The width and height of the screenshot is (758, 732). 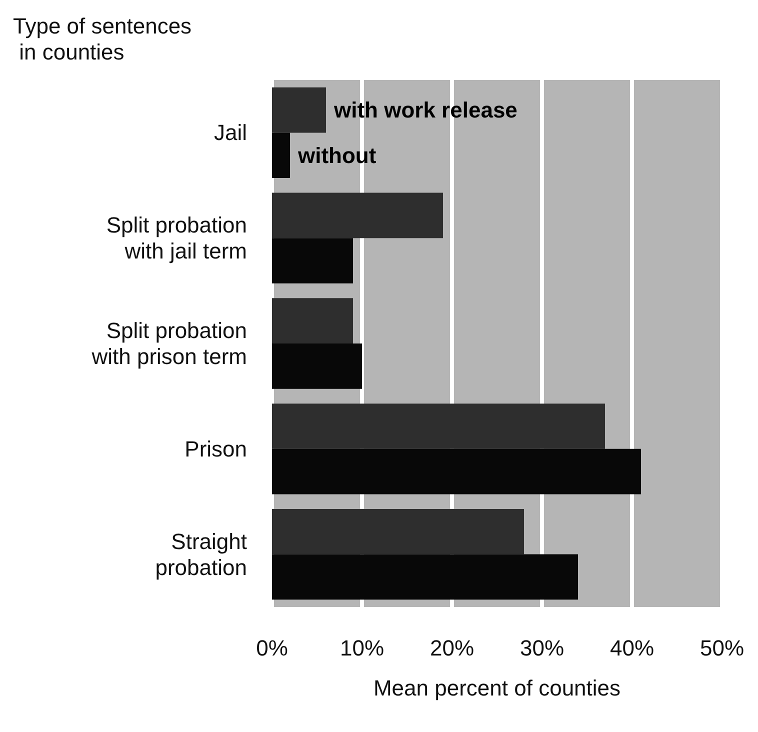 What do you see at coordinates (337, 155) in the screenshot?
I see `series-label: without` at bounding box center [337, 155].